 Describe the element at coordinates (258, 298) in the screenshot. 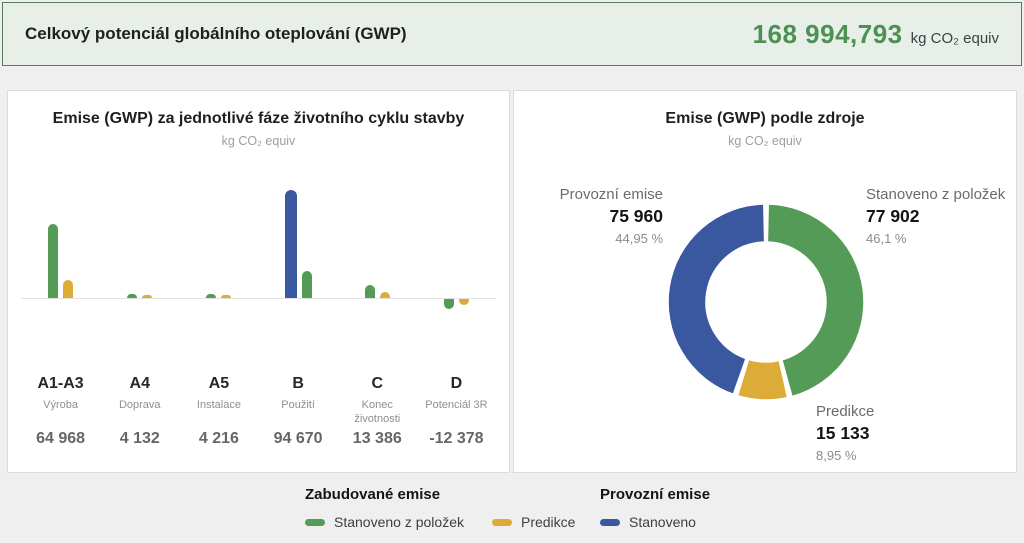

I see `bar-chart-baseline` at that location.